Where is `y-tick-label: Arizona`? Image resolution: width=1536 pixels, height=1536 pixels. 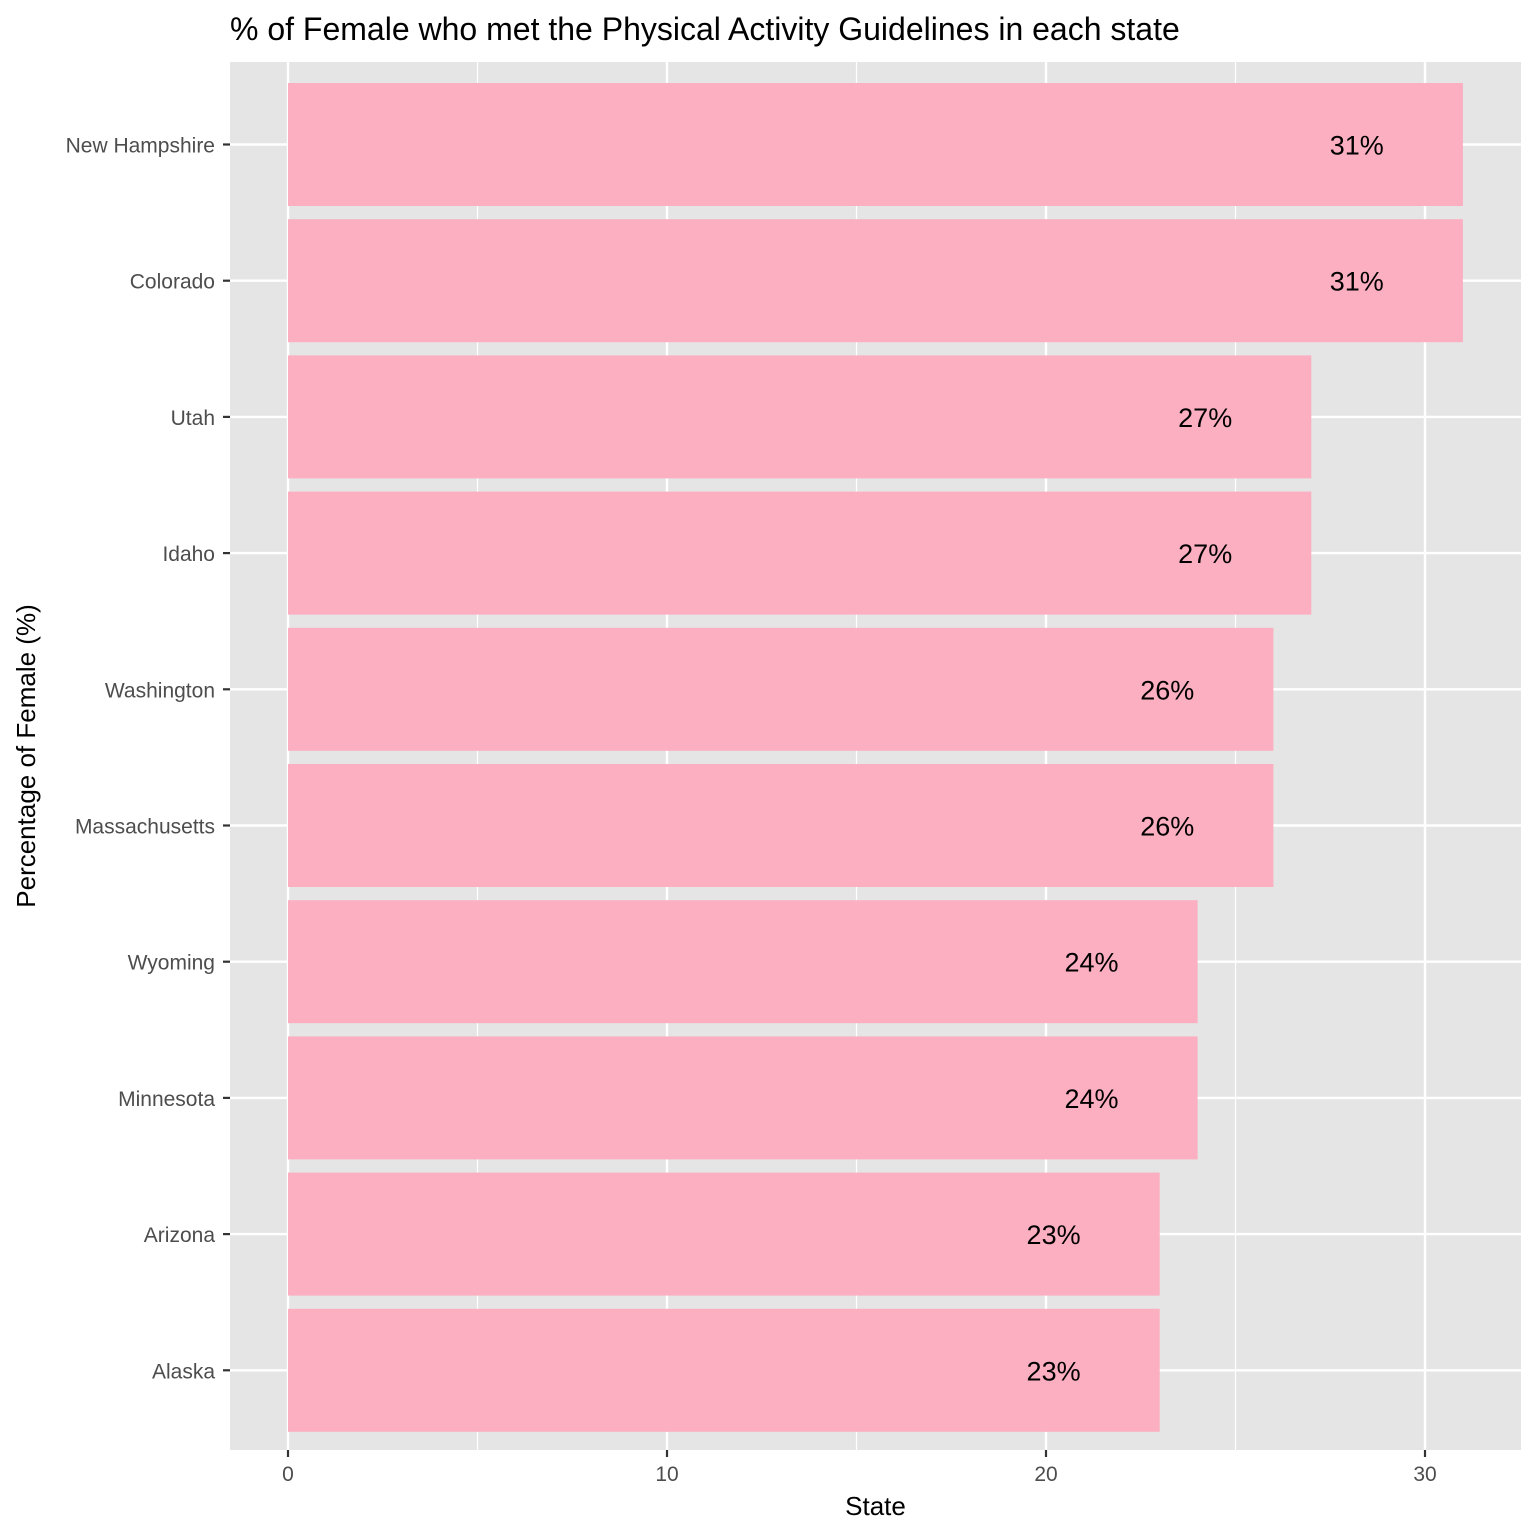
y-tick-label: Arizona is located at coordinates (180, 1235).